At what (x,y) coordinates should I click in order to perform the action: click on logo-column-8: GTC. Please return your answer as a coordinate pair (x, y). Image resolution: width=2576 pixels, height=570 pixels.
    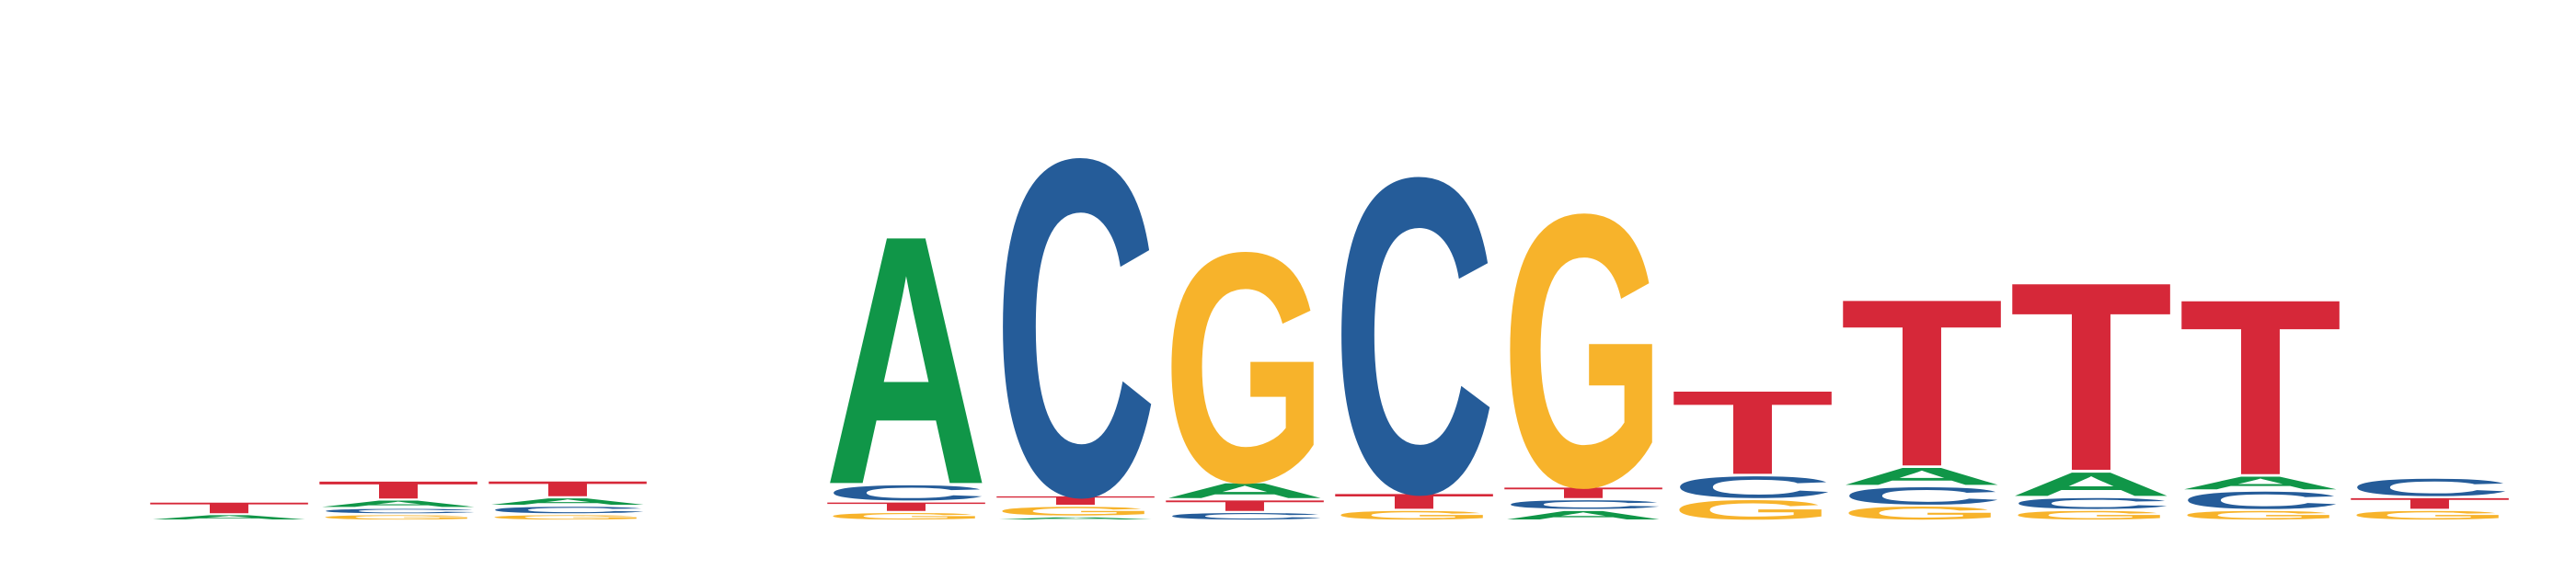
    Looking at the image, I should click on (1414, 327).